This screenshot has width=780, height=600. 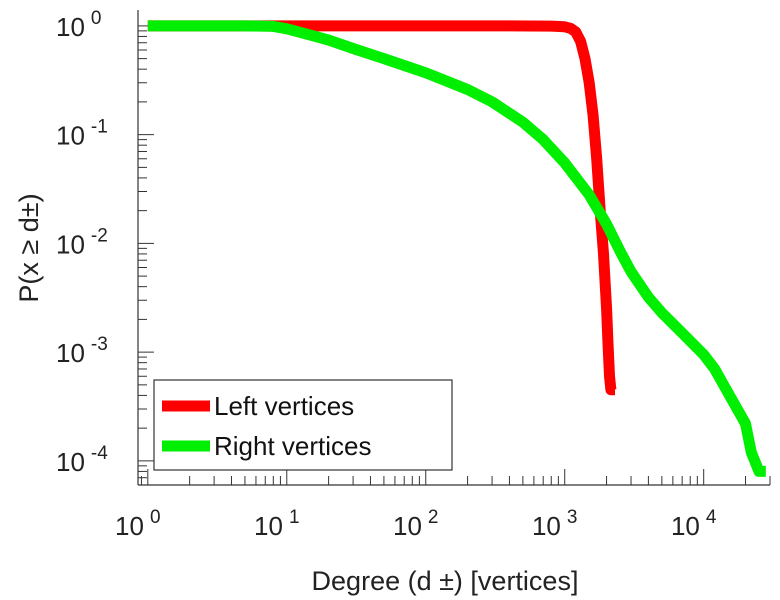 I want to click on x-tick-label: 10 3, so click(x=555, y=524).